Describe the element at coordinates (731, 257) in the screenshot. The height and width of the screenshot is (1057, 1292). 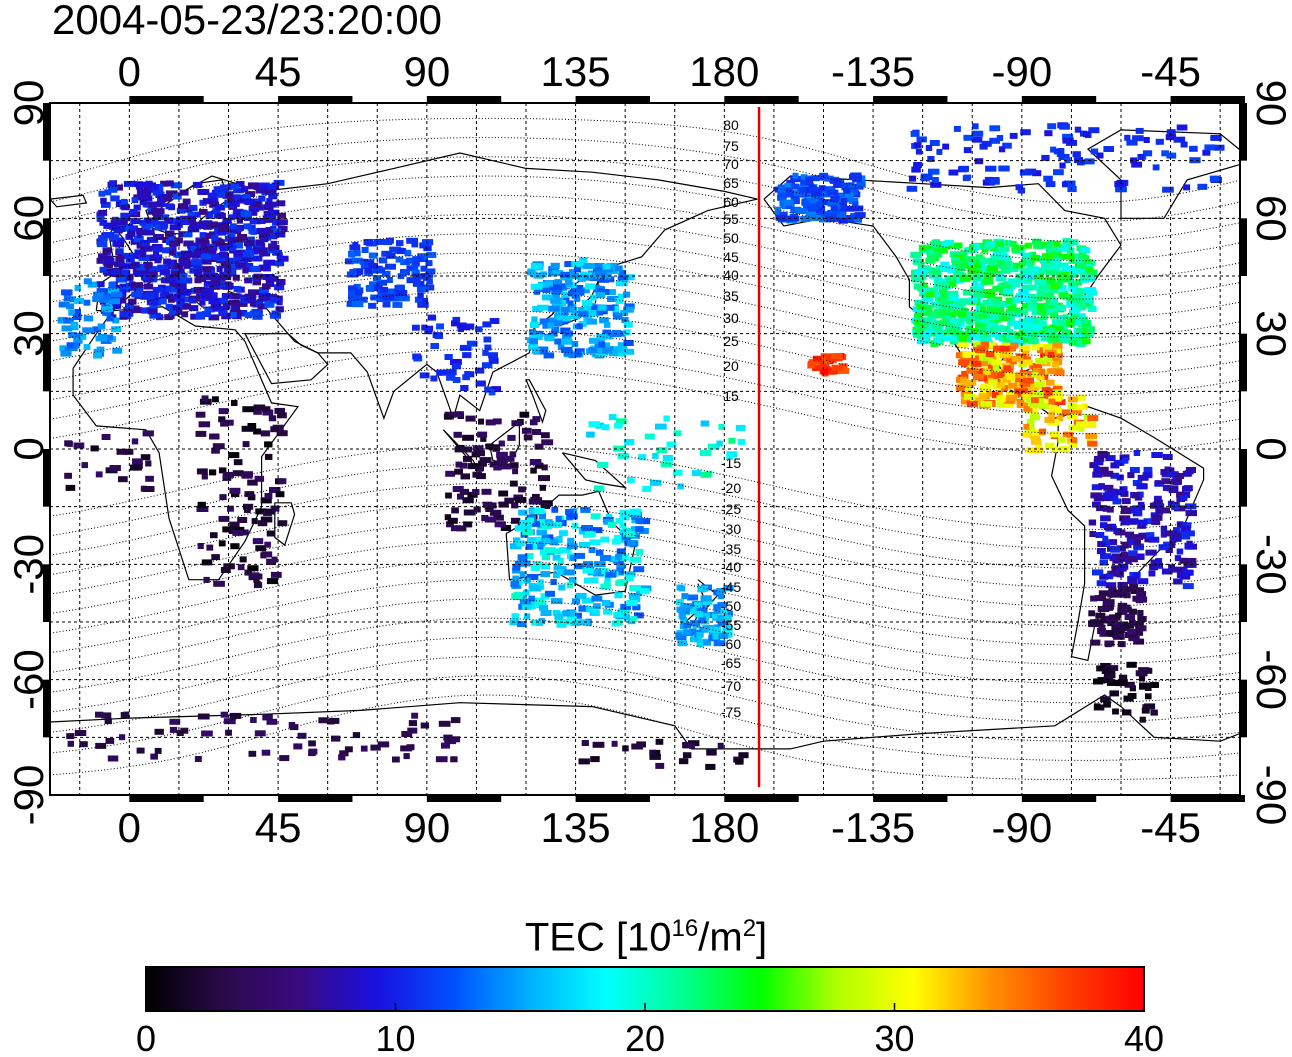
I see `contour-label: 45` at that location.